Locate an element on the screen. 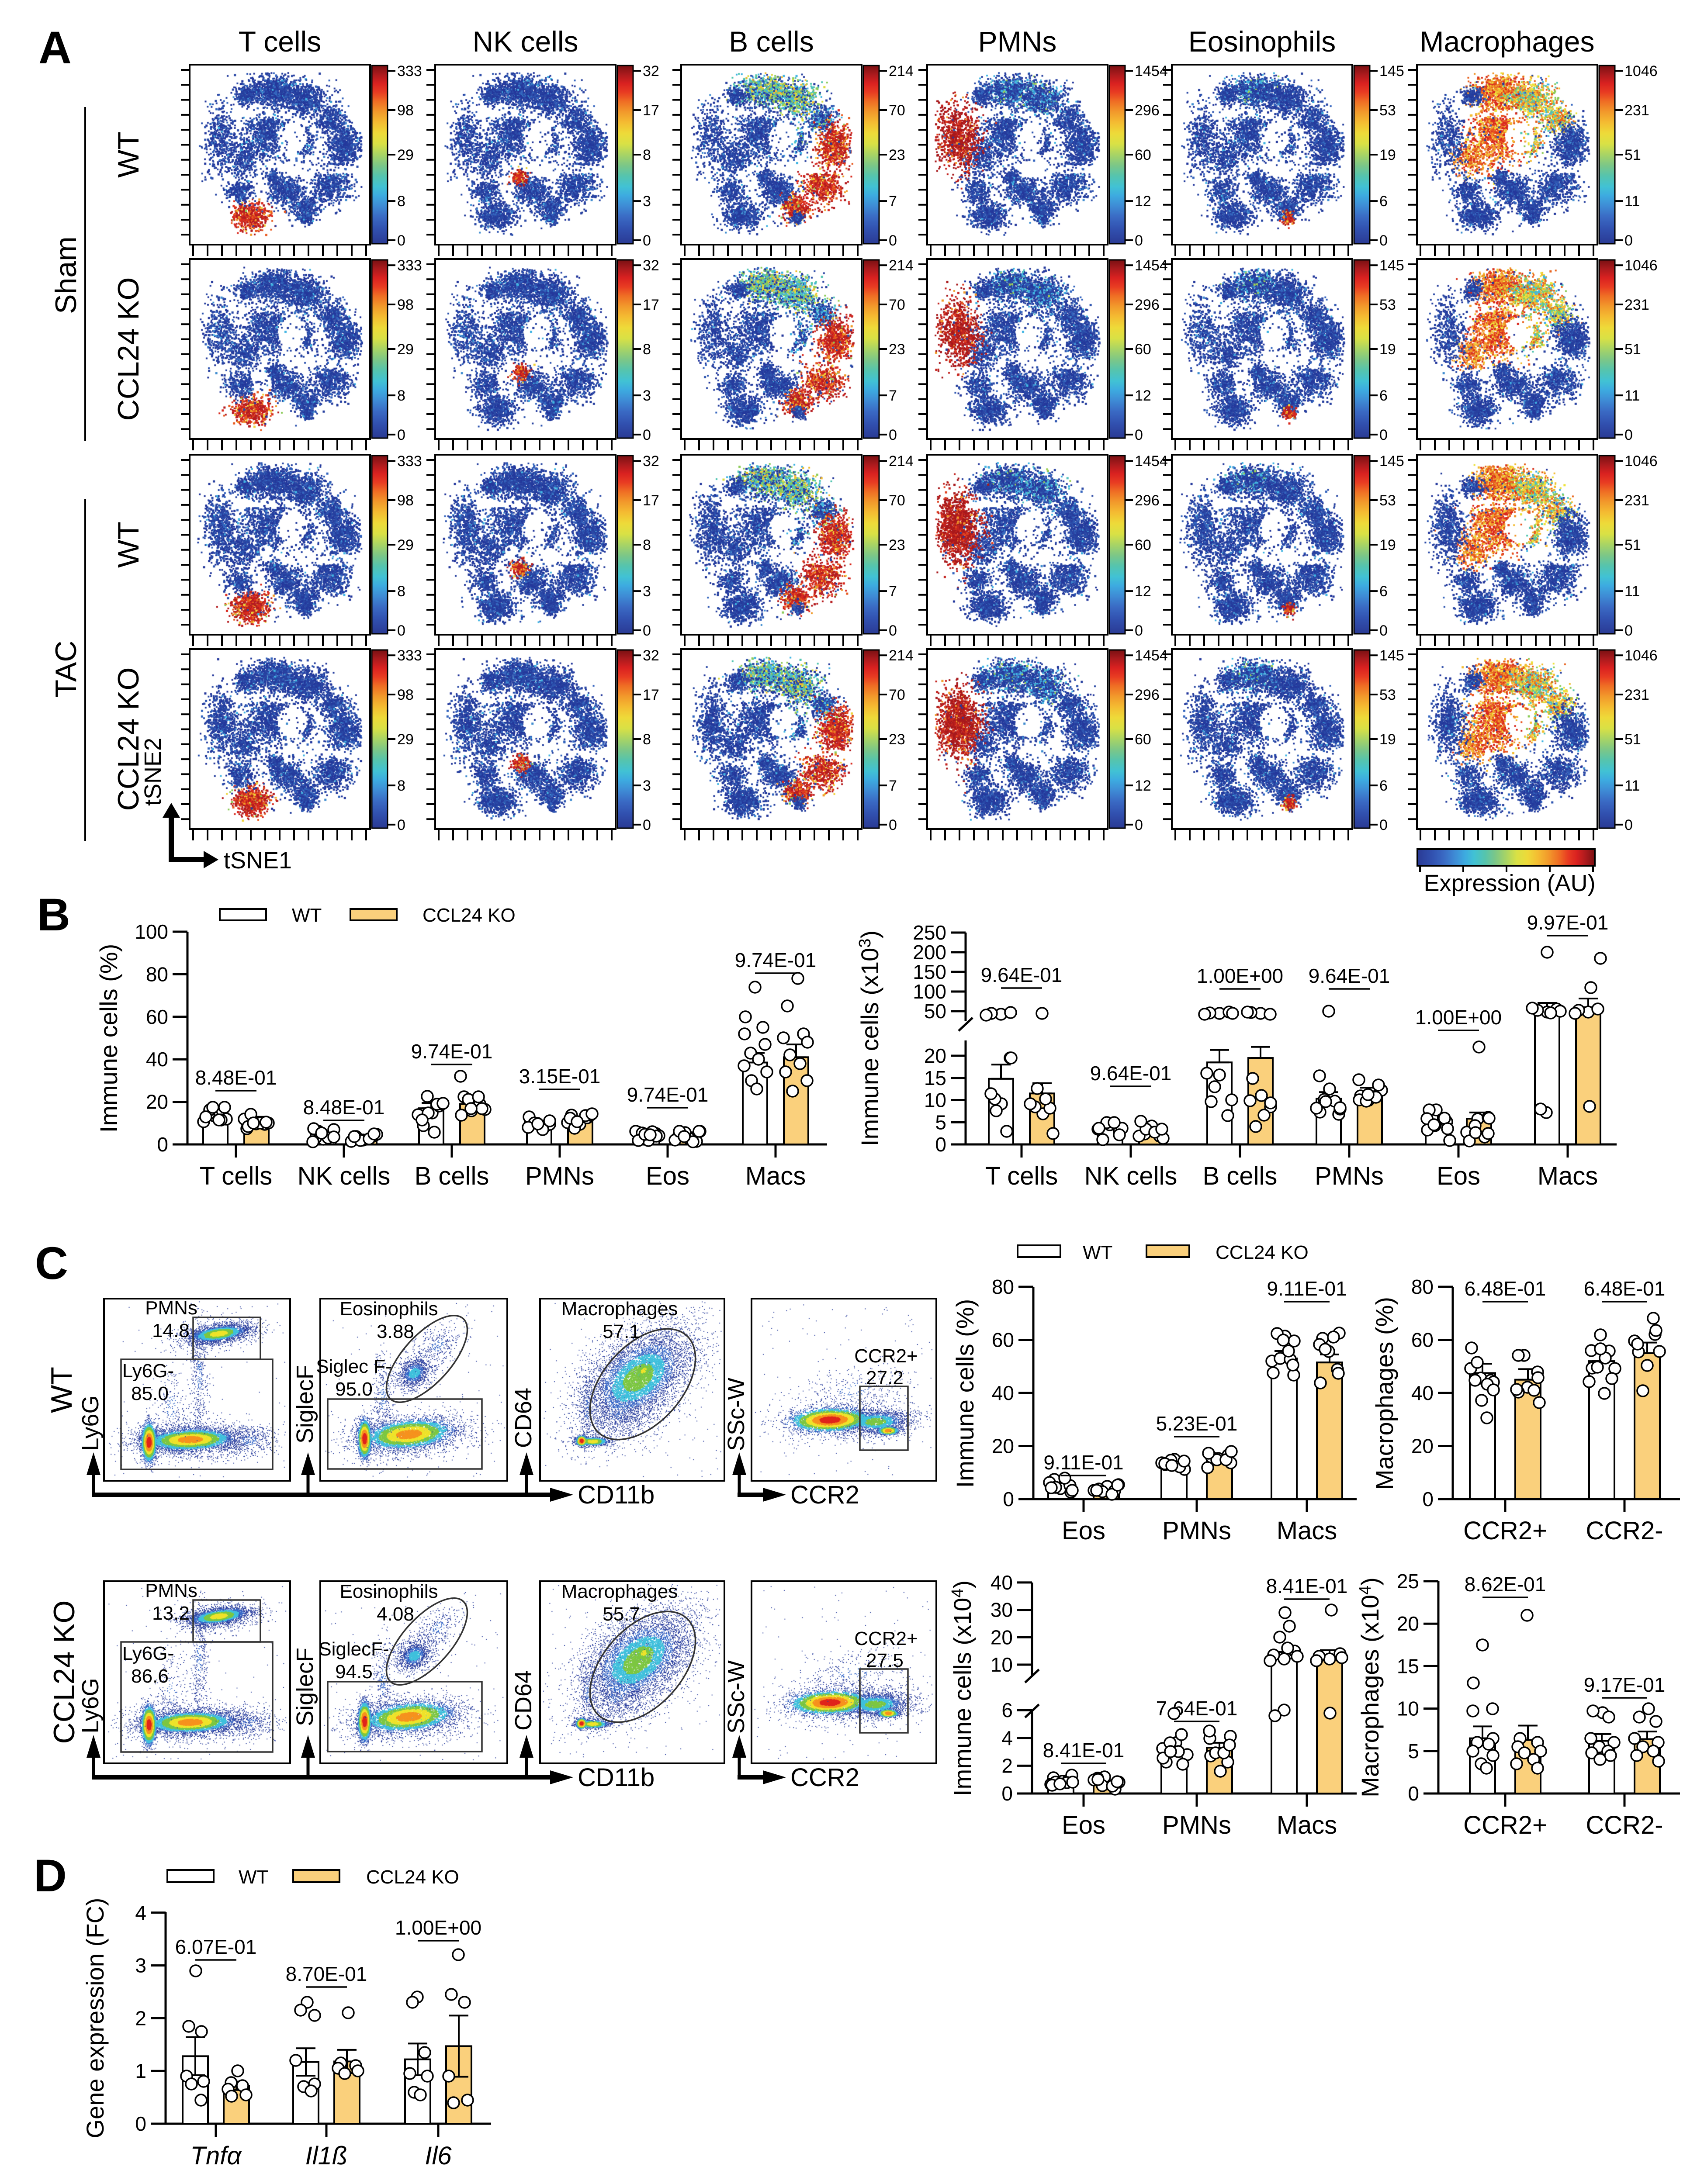 Image resolution: width=1704 pixels, height=2184 pixels. svg-text: CCR2- is located at coordinates (1624, 1531).